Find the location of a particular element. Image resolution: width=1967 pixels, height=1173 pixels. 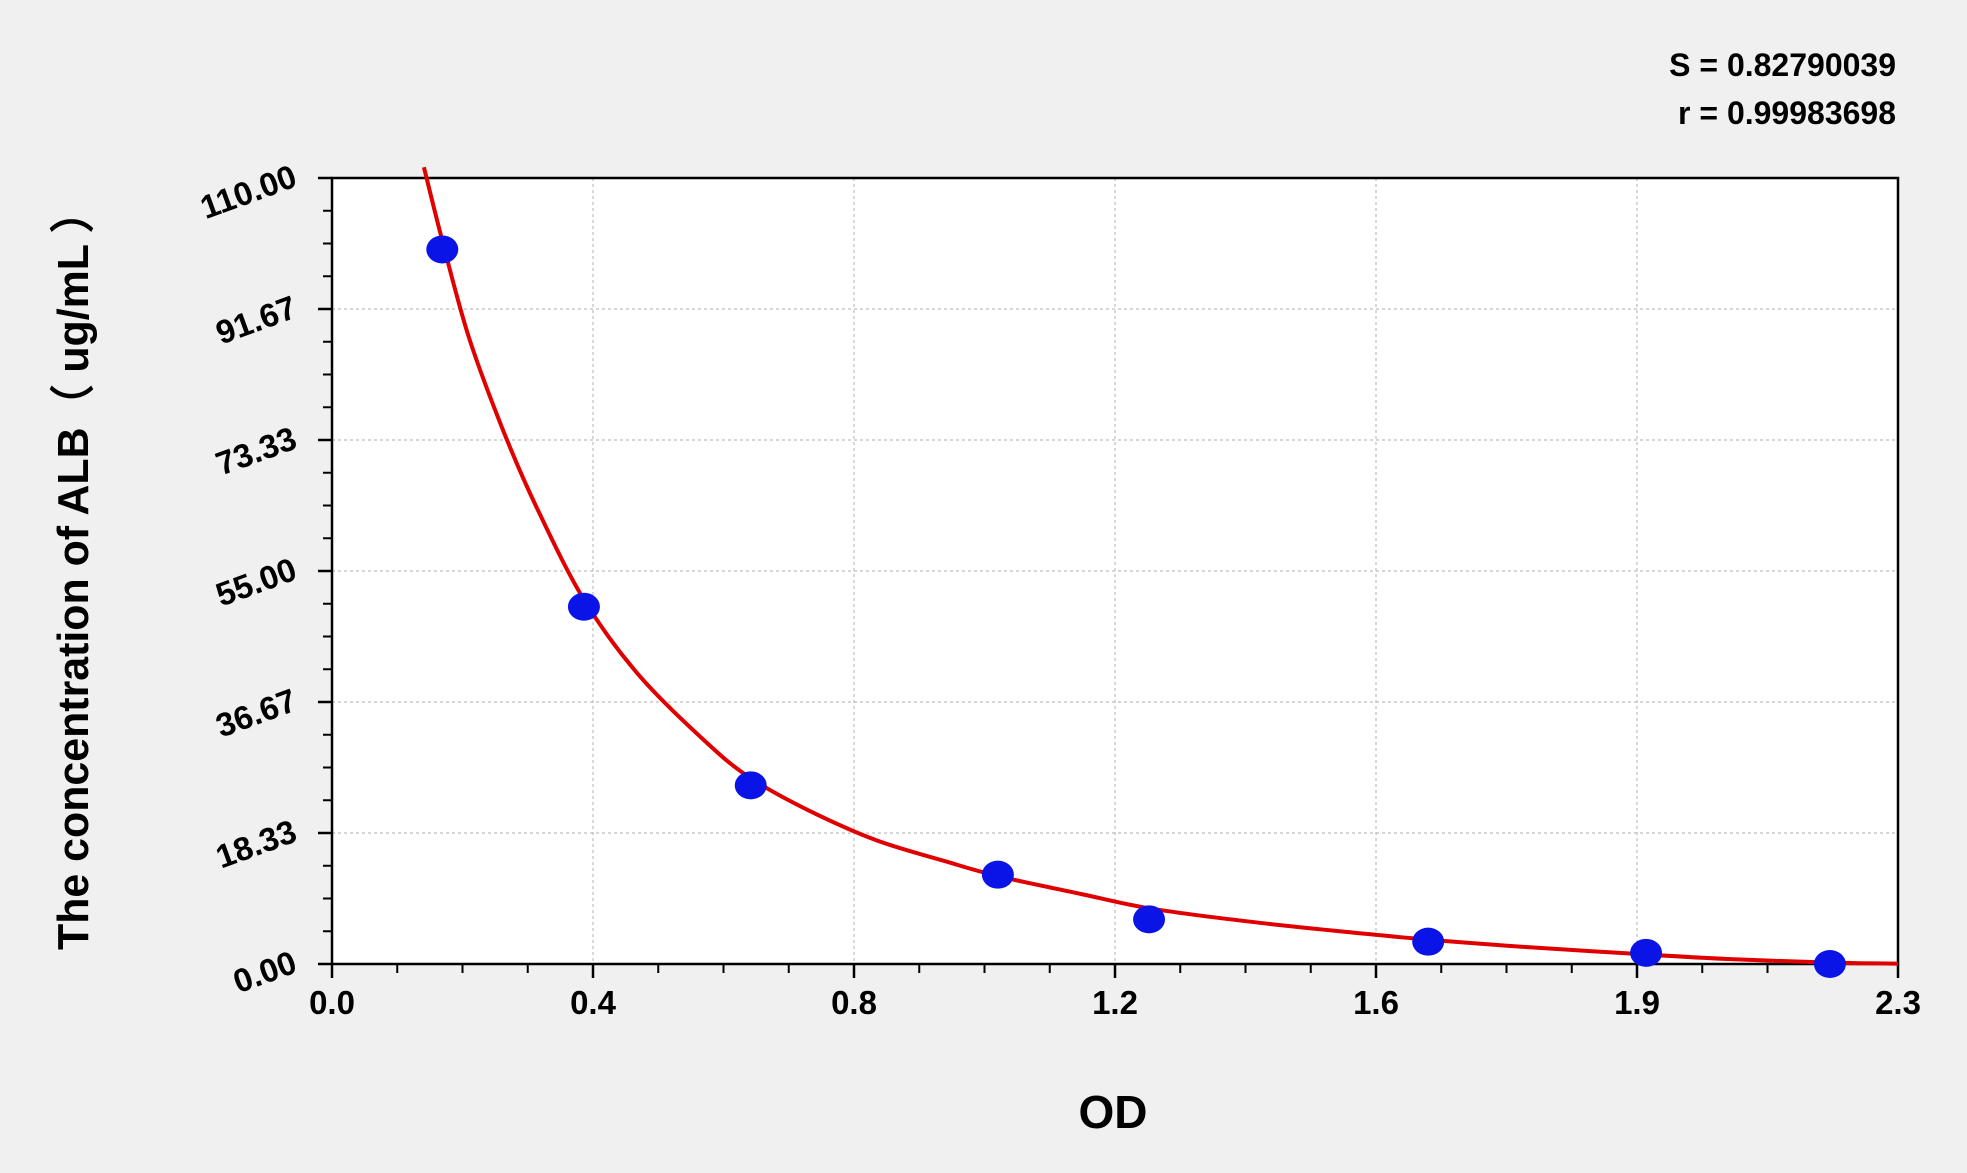

x-tick-label: 0.0 is located at coordinates (332, 1002).